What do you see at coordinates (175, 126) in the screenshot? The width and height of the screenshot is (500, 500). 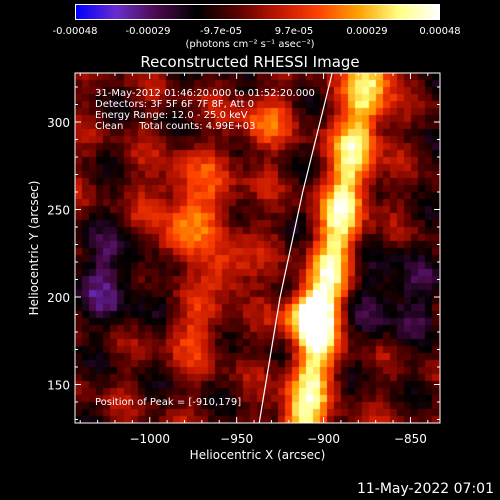 I see `info-clean-counts: Clean Total counts: 4.99E+03` at bounding box center [175, 126].